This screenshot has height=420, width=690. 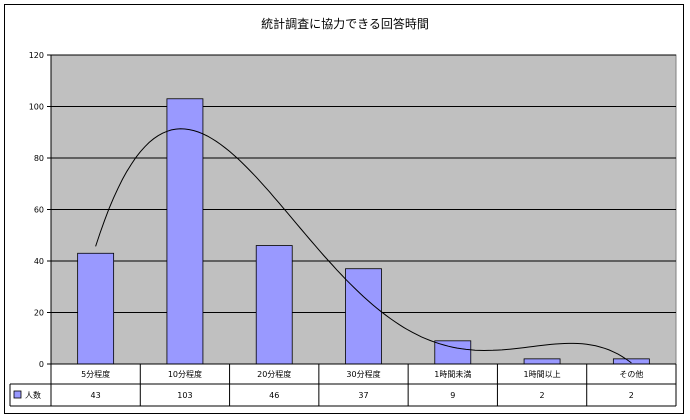 What do you see at coordinates (542, 395) in the screenshot?
I see `data-value-6: 2` at bounding box center [542, 395].